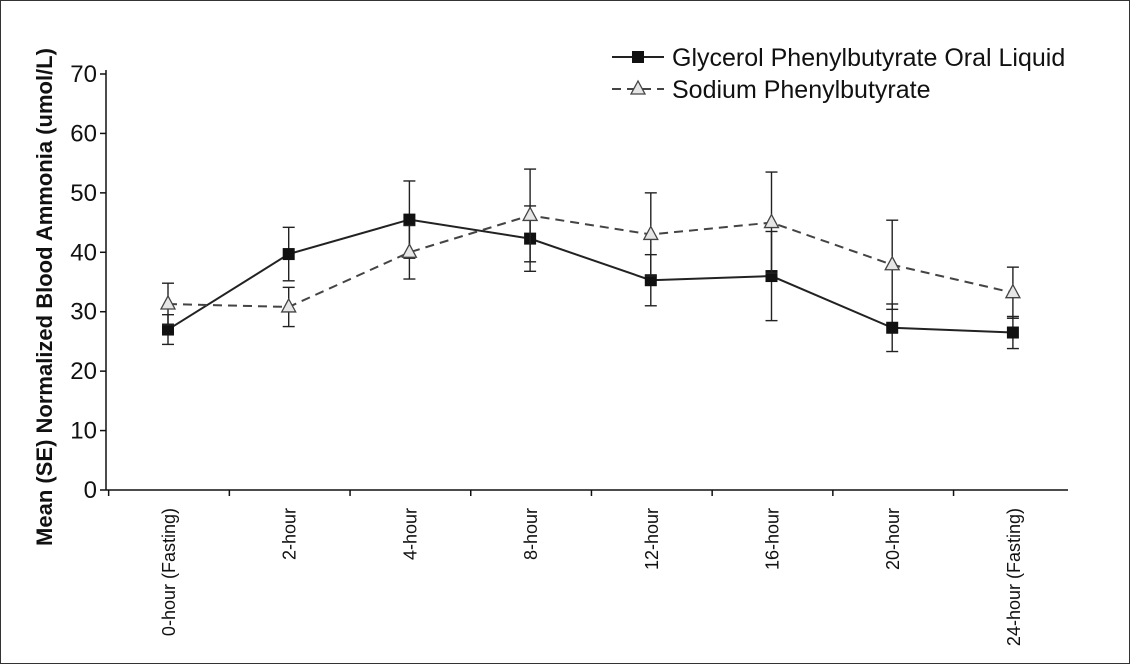 This screenshot has height=666, width=1132. What do you see at coordinates (83, 74) in the screenshot?
I see `y-tick-label: 70` at bounding box center [83, 74].